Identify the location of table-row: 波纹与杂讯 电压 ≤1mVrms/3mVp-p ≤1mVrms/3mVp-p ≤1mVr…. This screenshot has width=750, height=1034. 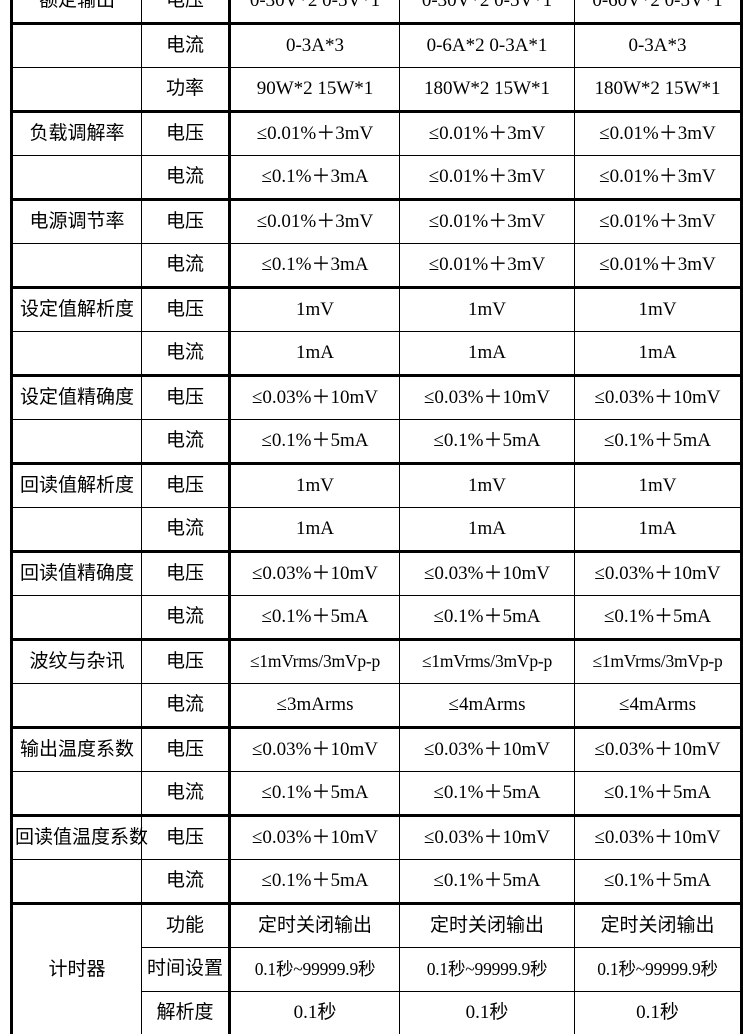
(376, 661).